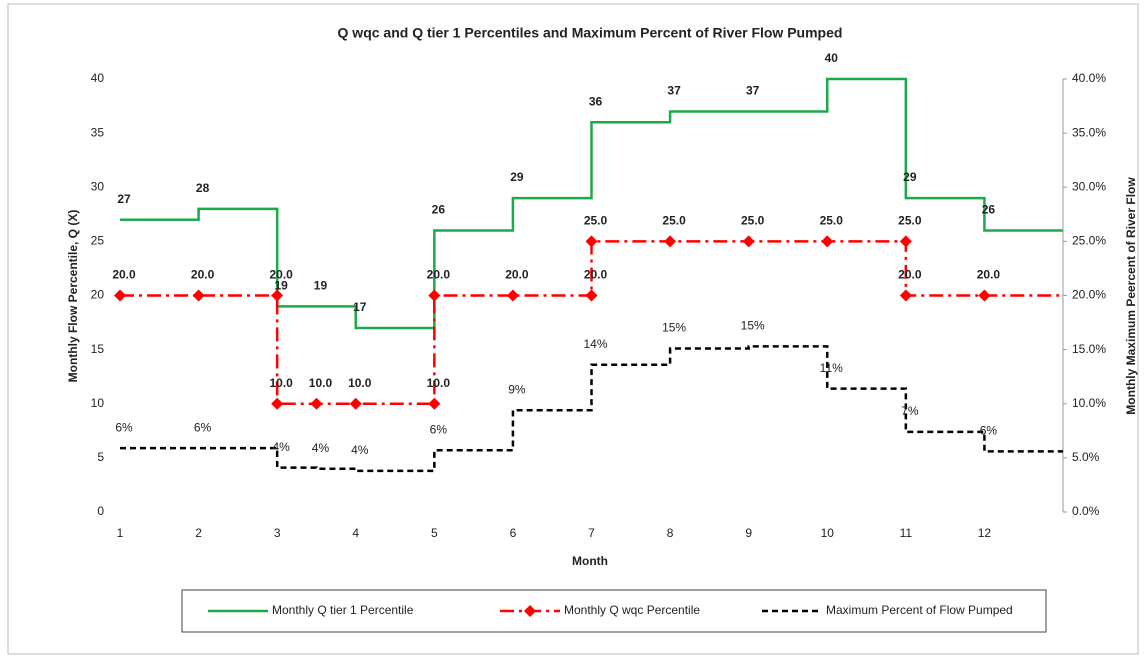  I want to click on x-tick-label: 6, so click(513, 533).